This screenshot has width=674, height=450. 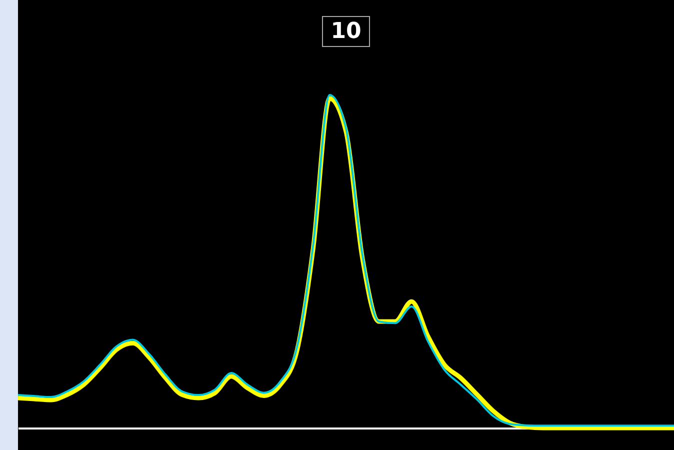 What do you see at coordinates (346, 31) in the screenshot?
I see `chart-title: 10` at bounding box center [346, 31].